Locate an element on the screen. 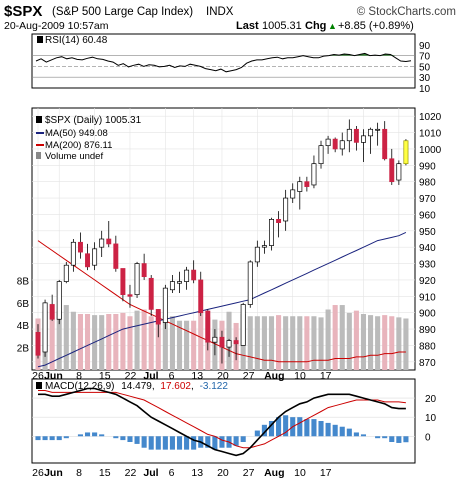 Image resolution: width=460 pixels, height=482 pixels. x-axis-label: Jun is located at coordinates (53, 473).